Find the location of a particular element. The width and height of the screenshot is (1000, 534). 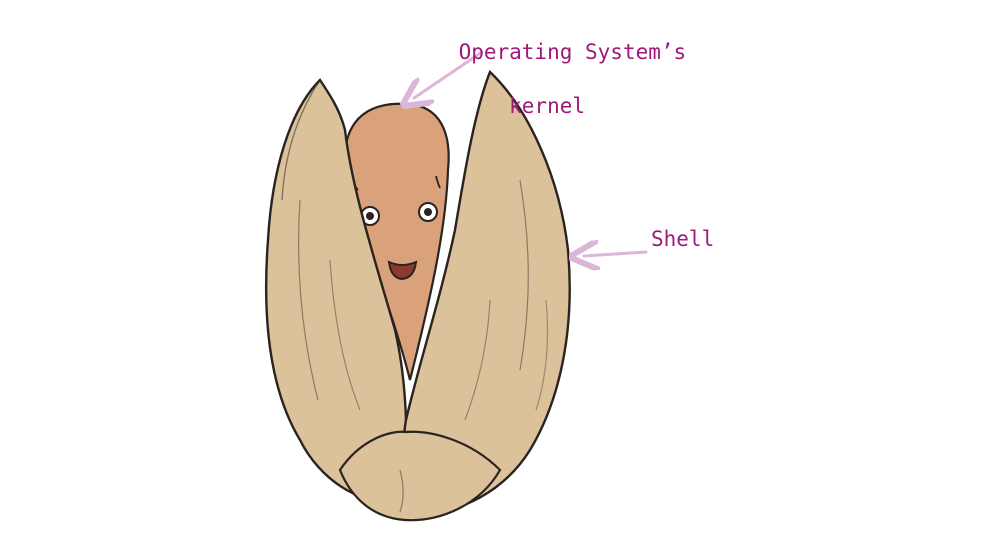

kernel-arrow is located at coordinates (449, 74).